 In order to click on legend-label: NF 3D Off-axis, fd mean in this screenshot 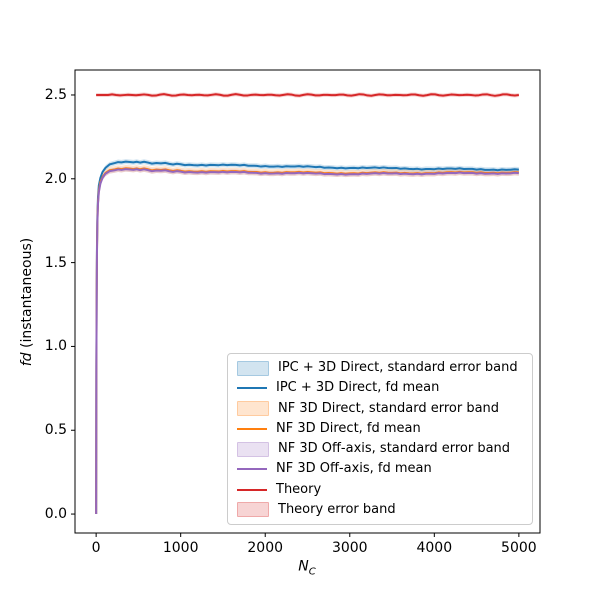, I will do `click(354, 469)`.